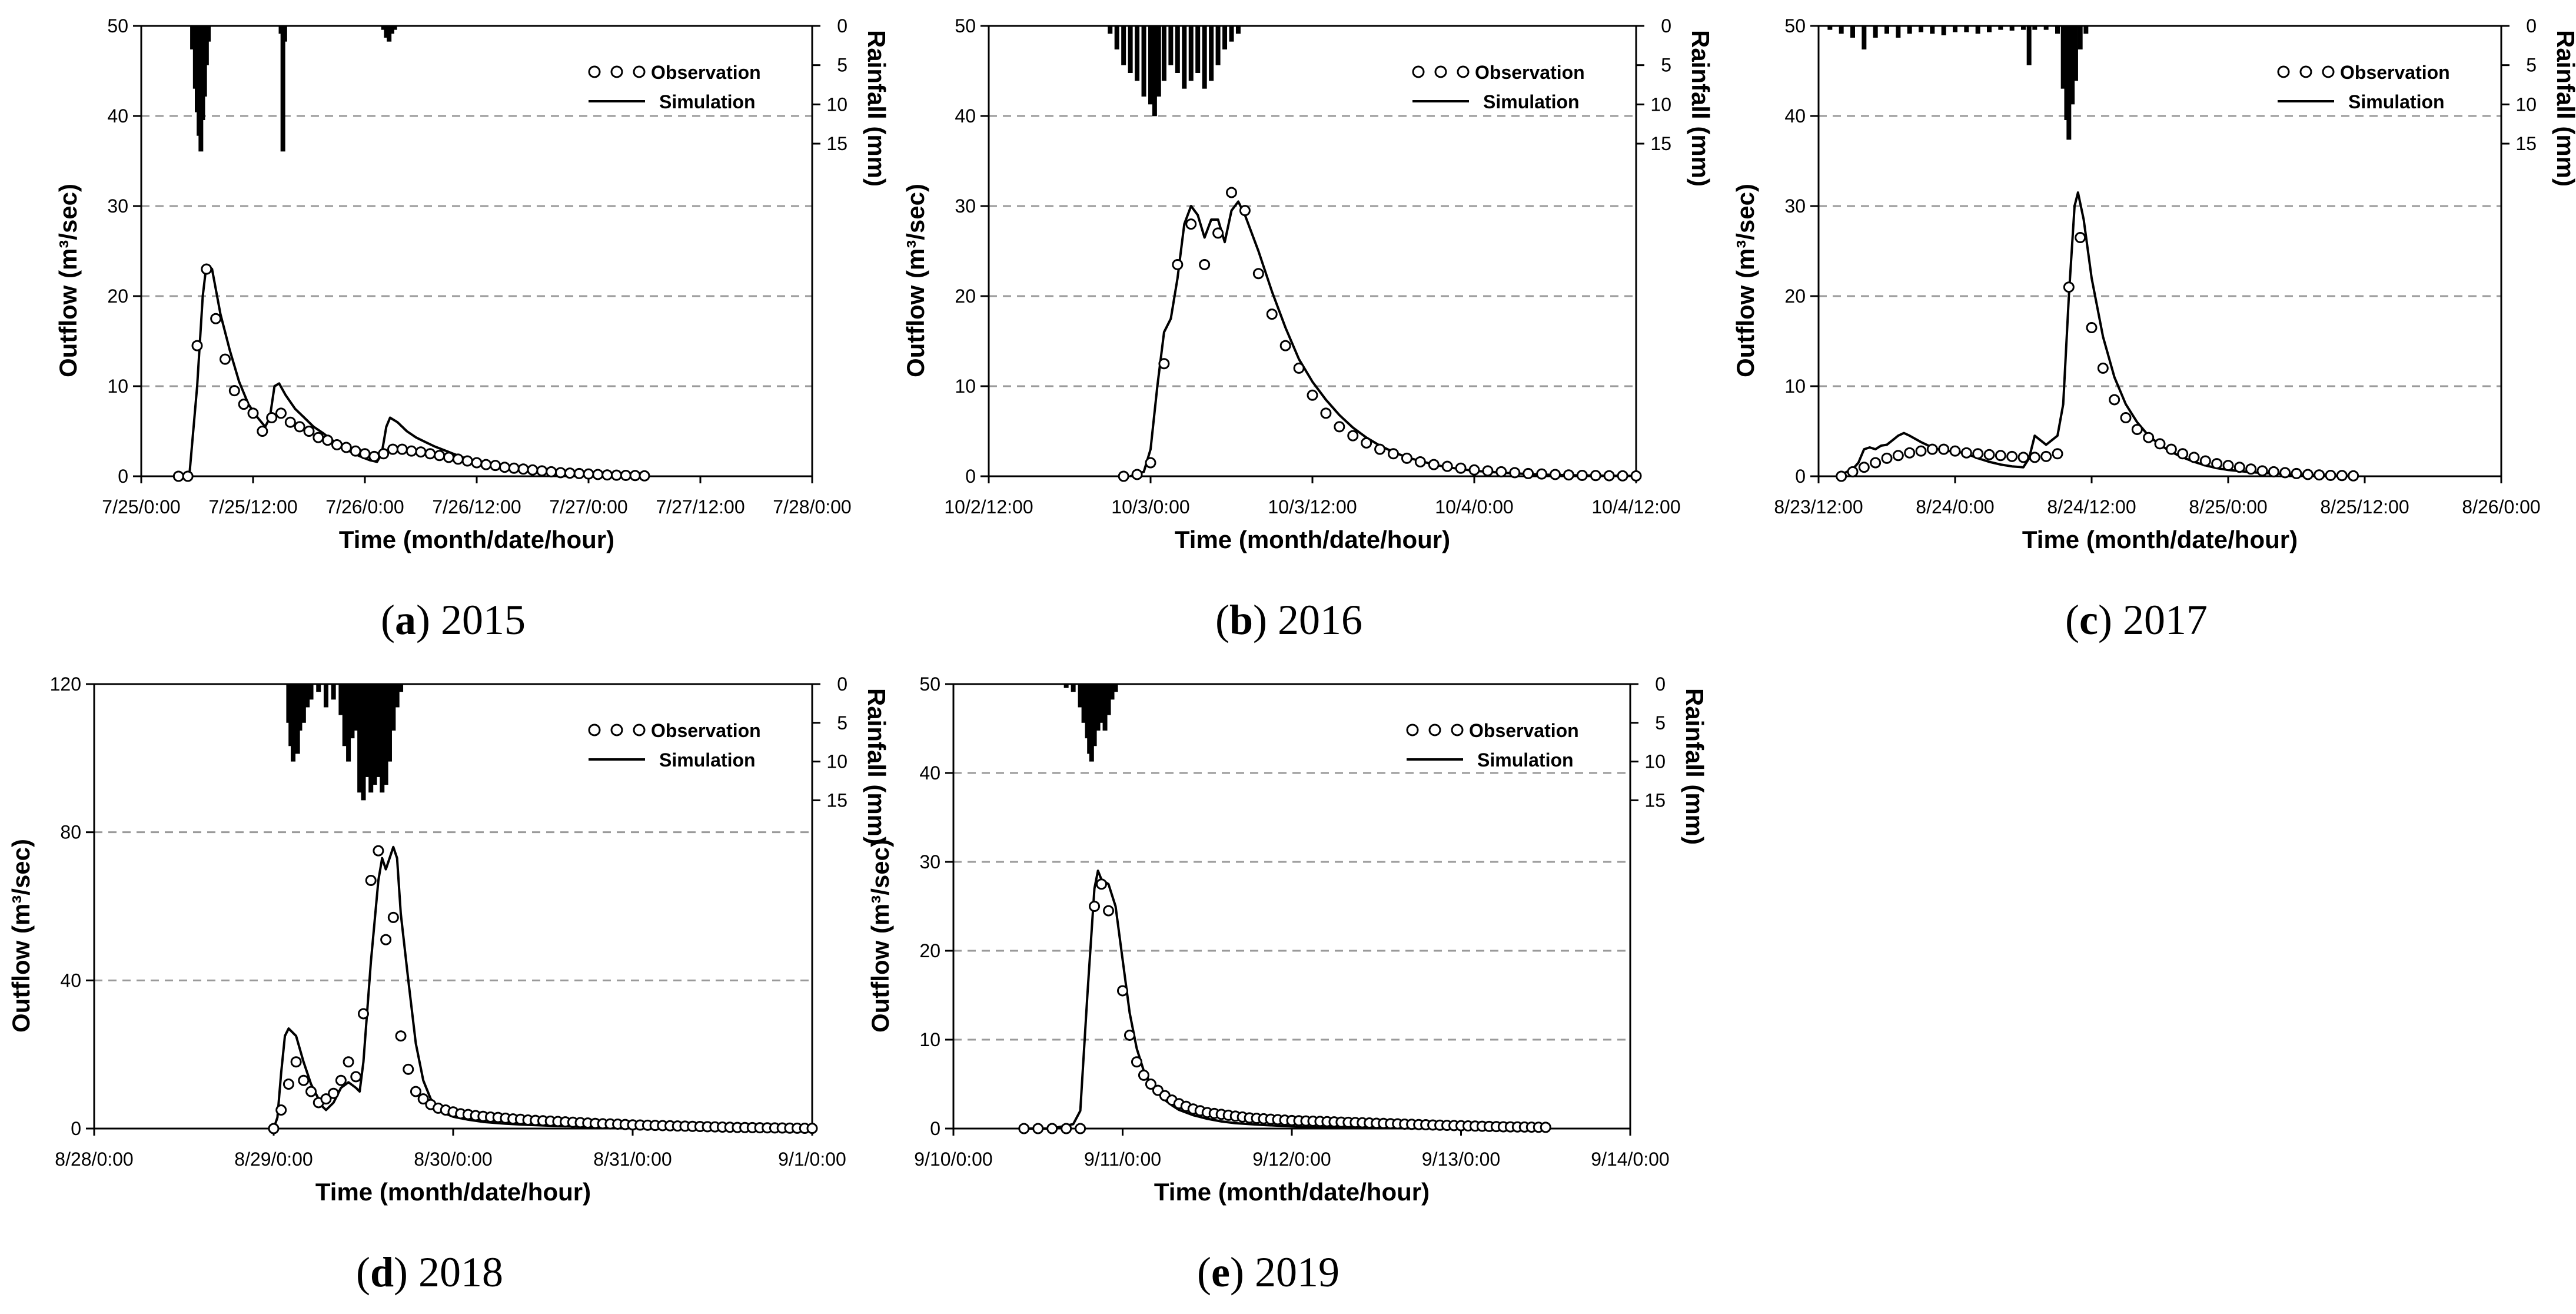 Image resolution: width=2576 pixels, height=1314 pixels. Describe the element at coordinates (965, 386) in the screenshot. I see `y-tick-label: 10` at that location.